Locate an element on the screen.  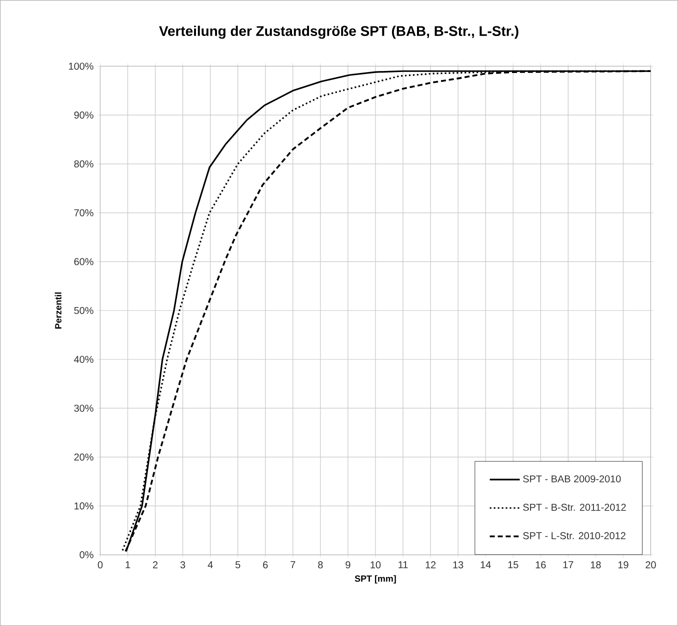
y-tick-label: 10% is located at coordinates (84, 506).